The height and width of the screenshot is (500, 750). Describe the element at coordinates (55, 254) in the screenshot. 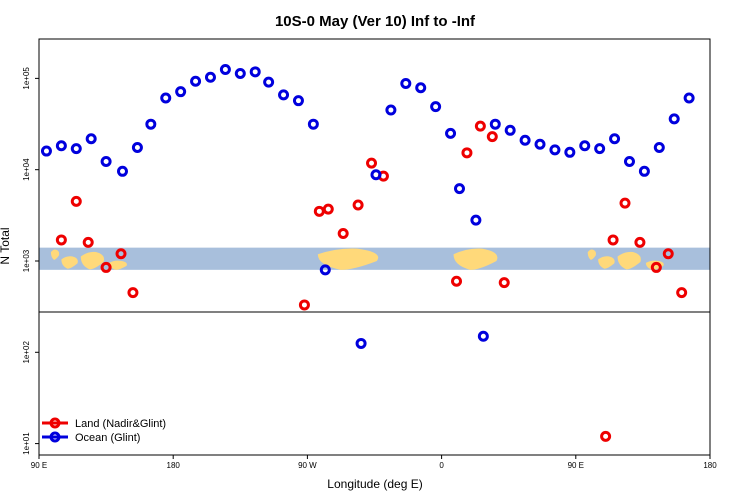

I see `map-land-sumatra` at that location.